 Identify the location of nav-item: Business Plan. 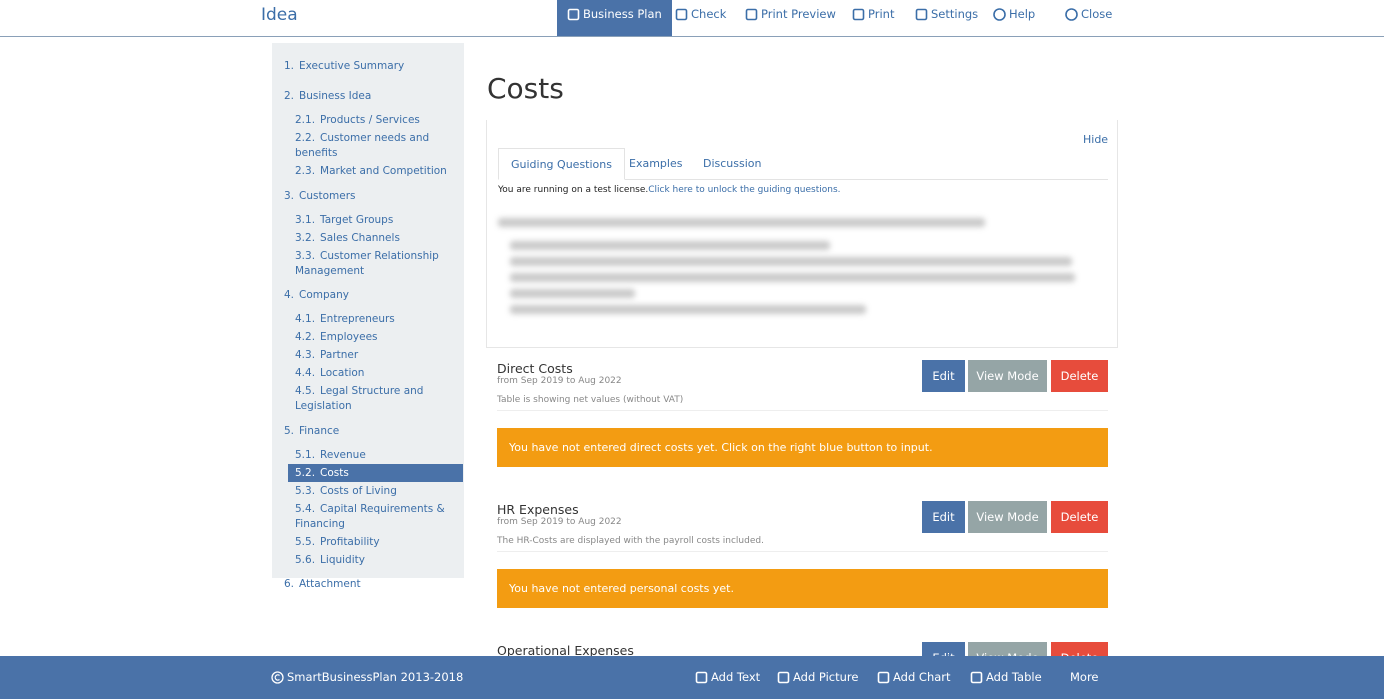
(614, 18).